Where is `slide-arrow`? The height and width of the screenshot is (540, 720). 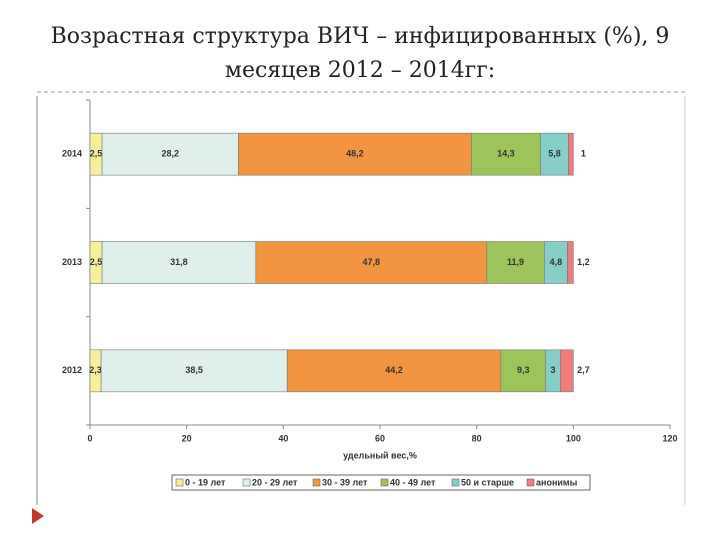 slide-arrow is located at coordinates (38, 516).